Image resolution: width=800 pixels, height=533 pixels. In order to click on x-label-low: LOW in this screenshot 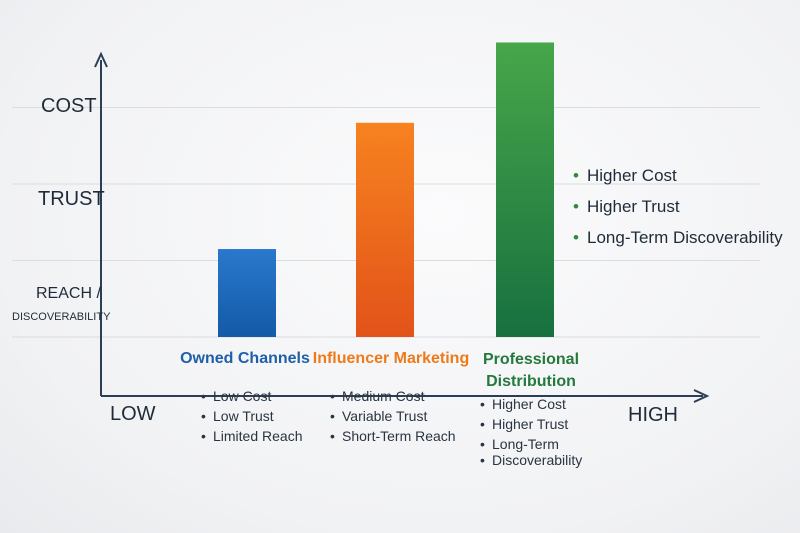, I will do `click(133, 414)`.